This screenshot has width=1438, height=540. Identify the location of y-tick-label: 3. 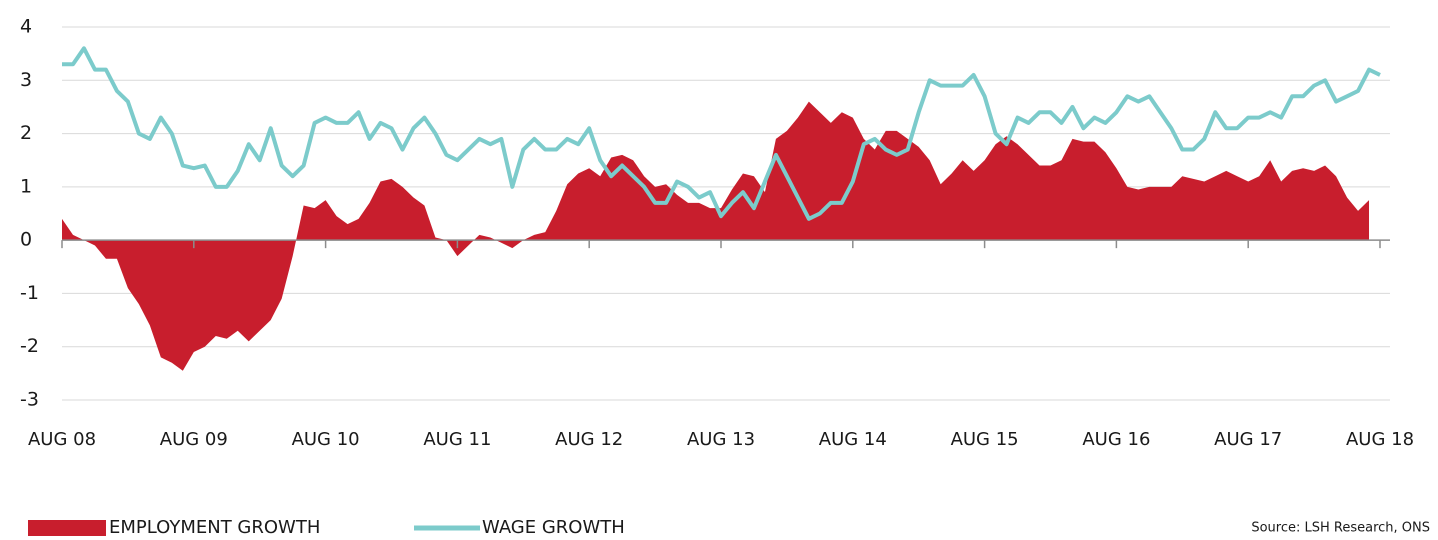
(26, 80).